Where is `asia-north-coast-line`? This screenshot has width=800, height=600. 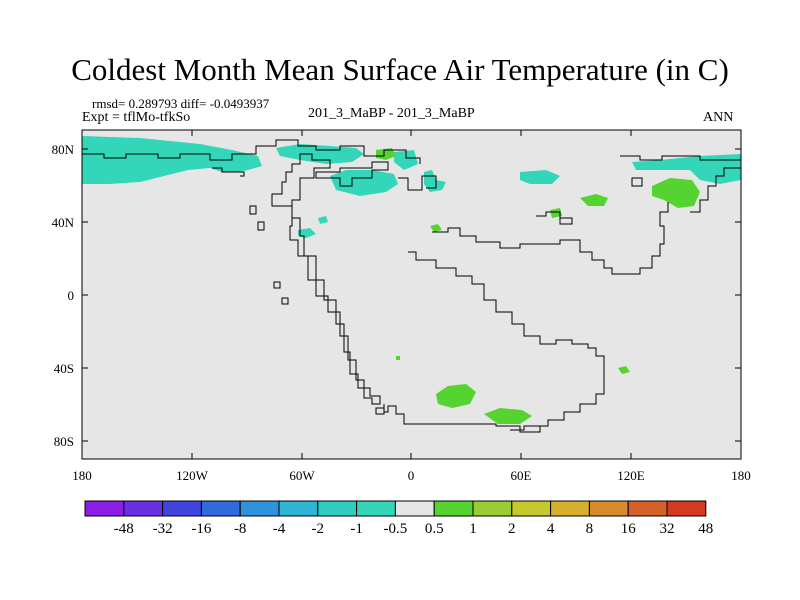
asia-north-coast-line is located at coordinates (680, 158).